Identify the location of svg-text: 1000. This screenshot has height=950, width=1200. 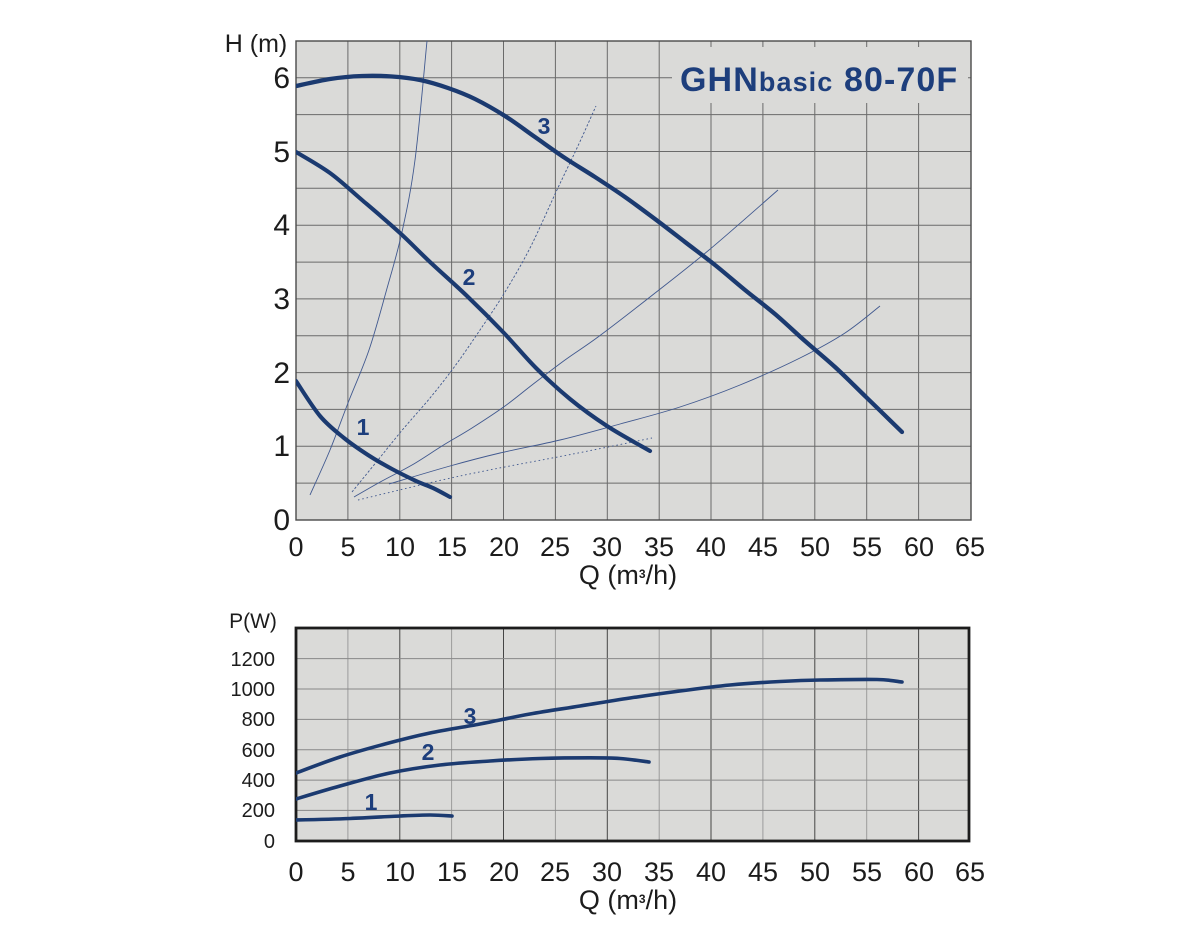
(253, 690).